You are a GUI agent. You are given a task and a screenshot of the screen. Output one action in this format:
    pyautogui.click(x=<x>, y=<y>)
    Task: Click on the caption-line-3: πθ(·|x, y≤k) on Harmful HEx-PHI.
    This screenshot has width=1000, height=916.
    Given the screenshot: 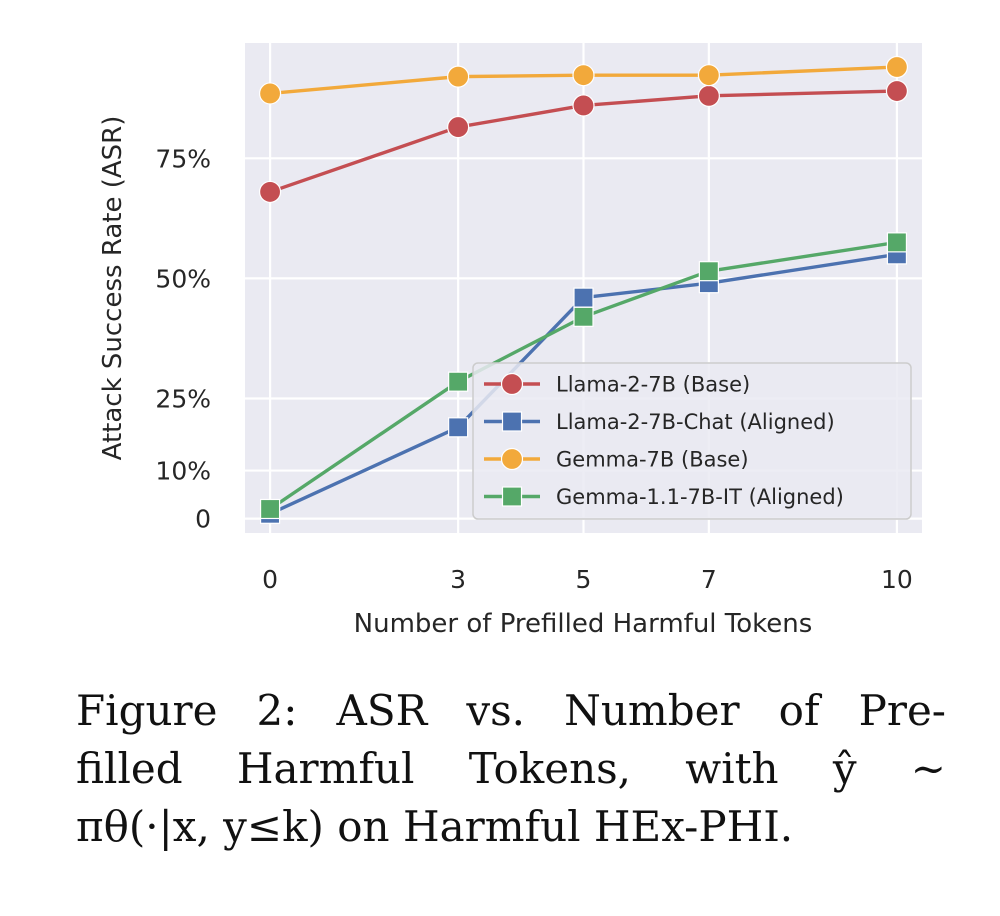 What is the action you would take?
    pyautogui.click(x=435, y=826)
    